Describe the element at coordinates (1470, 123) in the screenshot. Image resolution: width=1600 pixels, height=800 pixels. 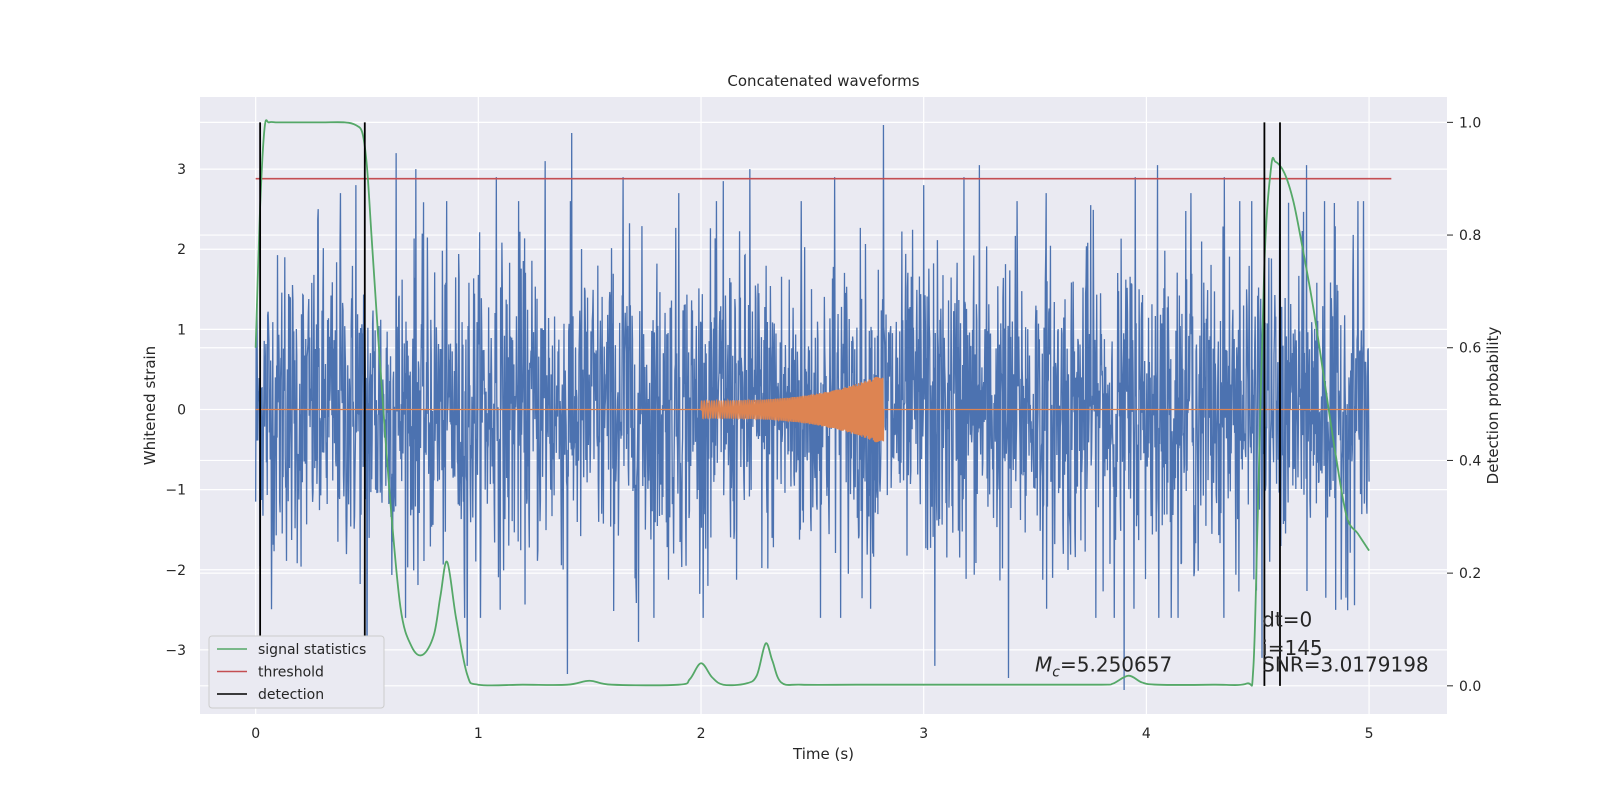
I see `right-tick-label-5: 1.0` at that location.